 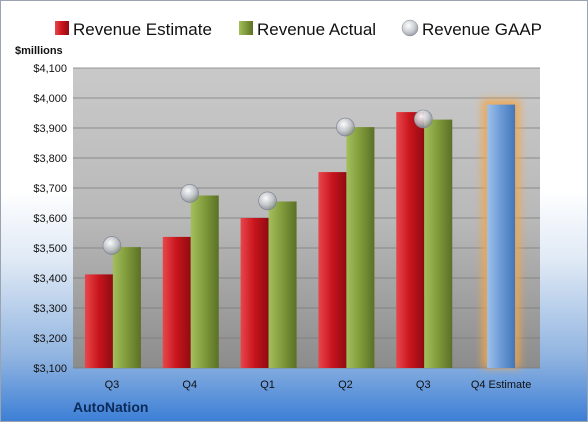 What do you see at coordinates (50, 279) in the screenshot?
I see `y-tick-label: $3,400` at bounding box center [50, 279].